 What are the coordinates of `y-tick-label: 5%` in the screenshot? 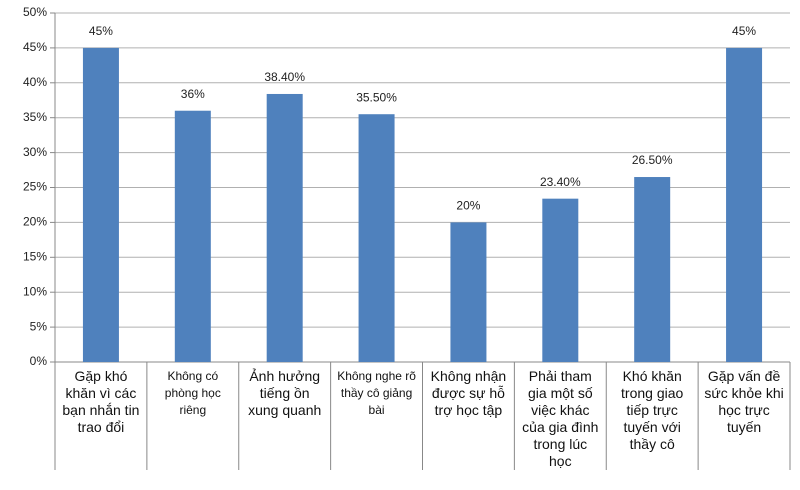 It's located at (39, 326).